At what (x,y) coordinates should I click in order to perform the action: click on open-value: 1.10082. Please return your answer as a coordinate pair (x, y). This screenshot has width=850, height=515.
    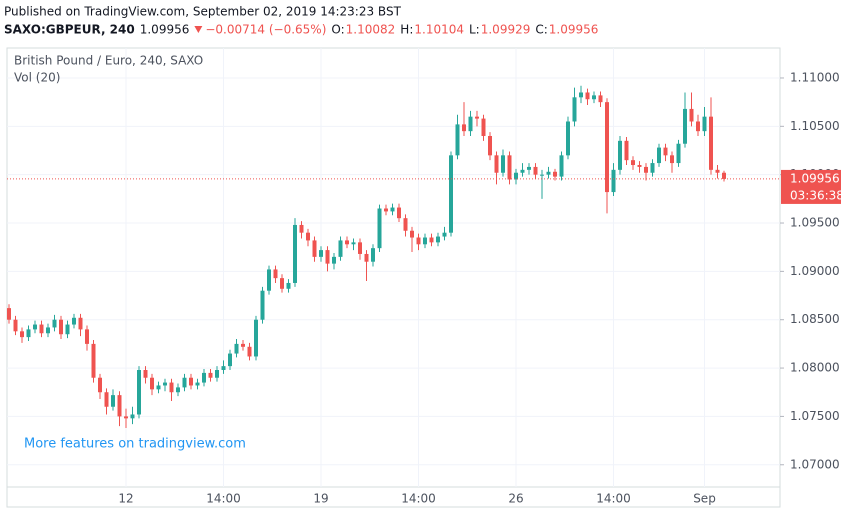
    Looking at the image, I should click on (371, 30).